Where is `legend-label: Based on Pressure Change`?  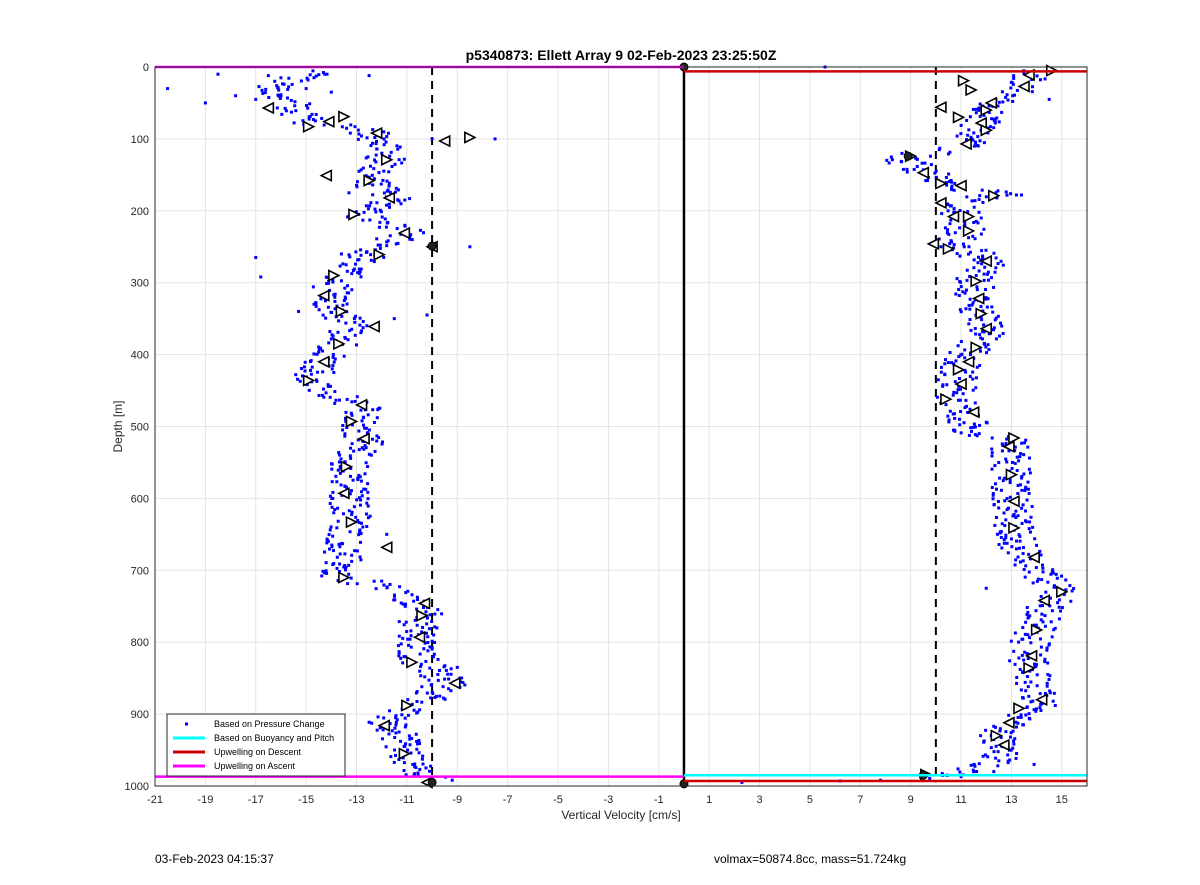
legend-label: Based on Pressure Change is located at coordinates (269, 724).